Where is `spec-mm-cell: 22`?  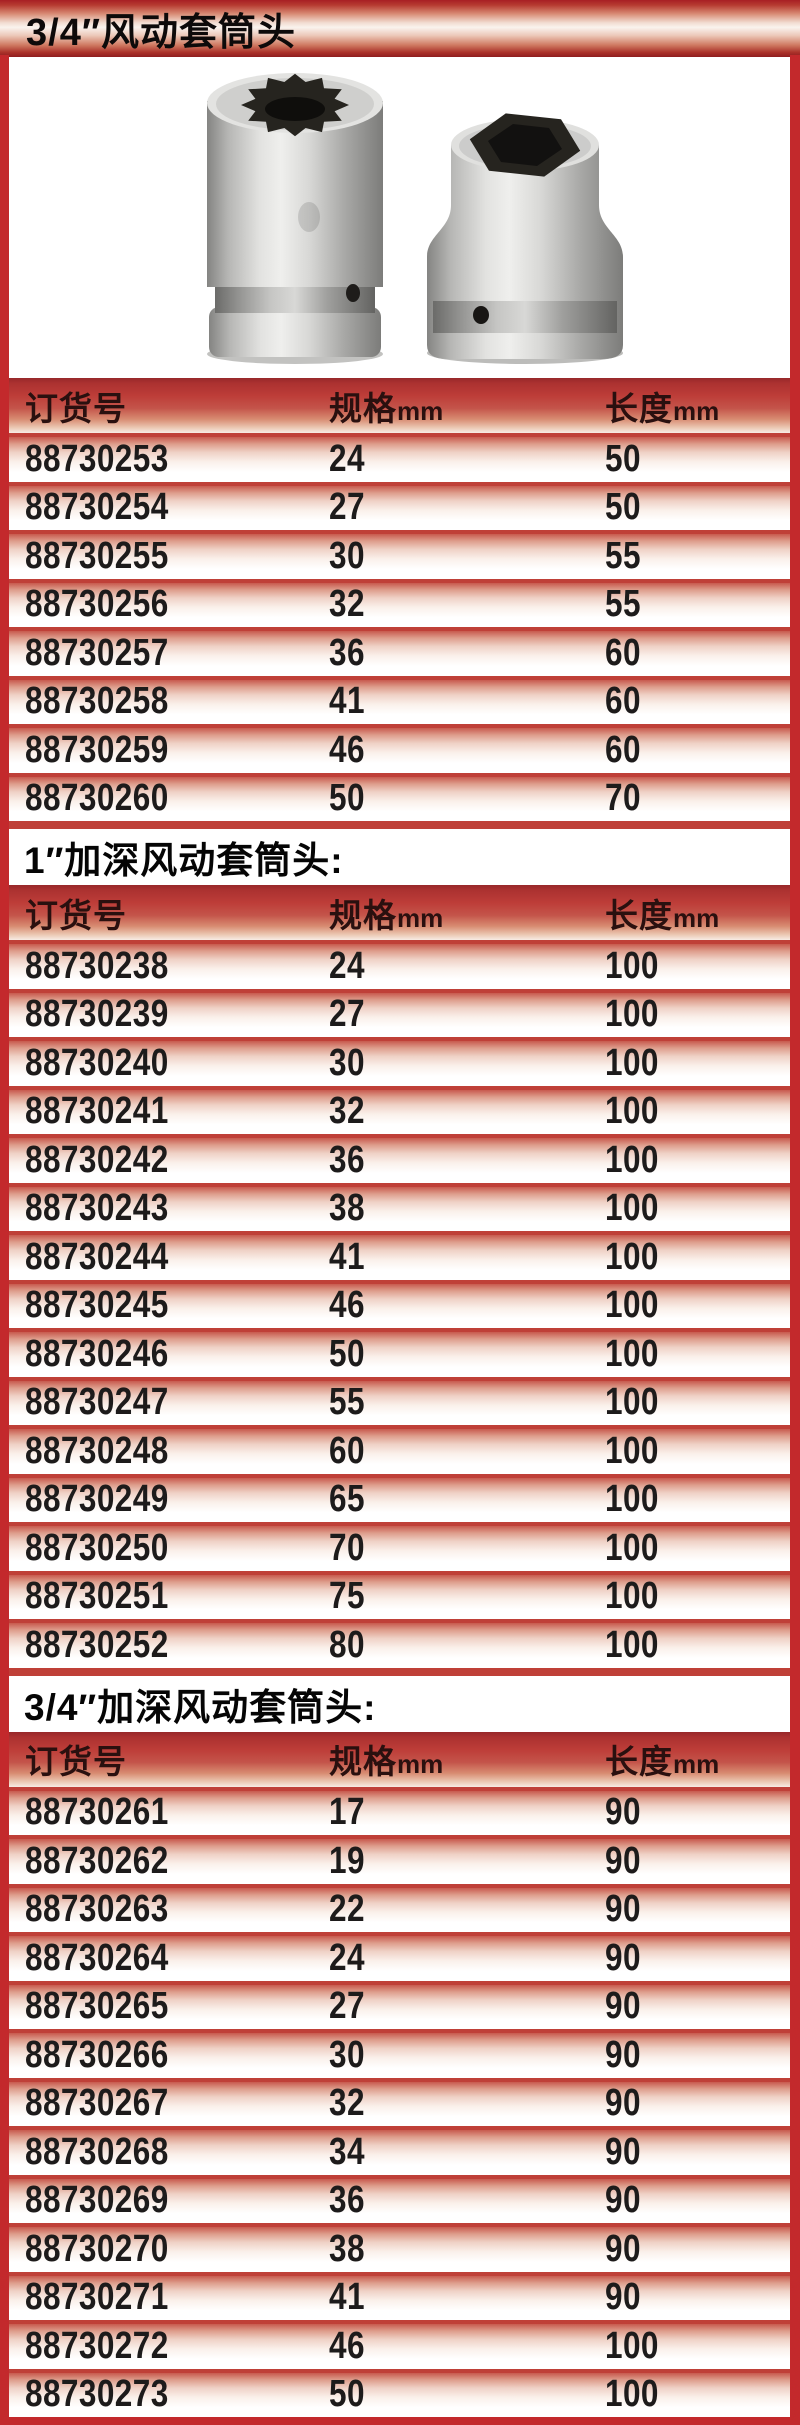 spec-mm-cell: 22 is located at coordinates (347, 1909).